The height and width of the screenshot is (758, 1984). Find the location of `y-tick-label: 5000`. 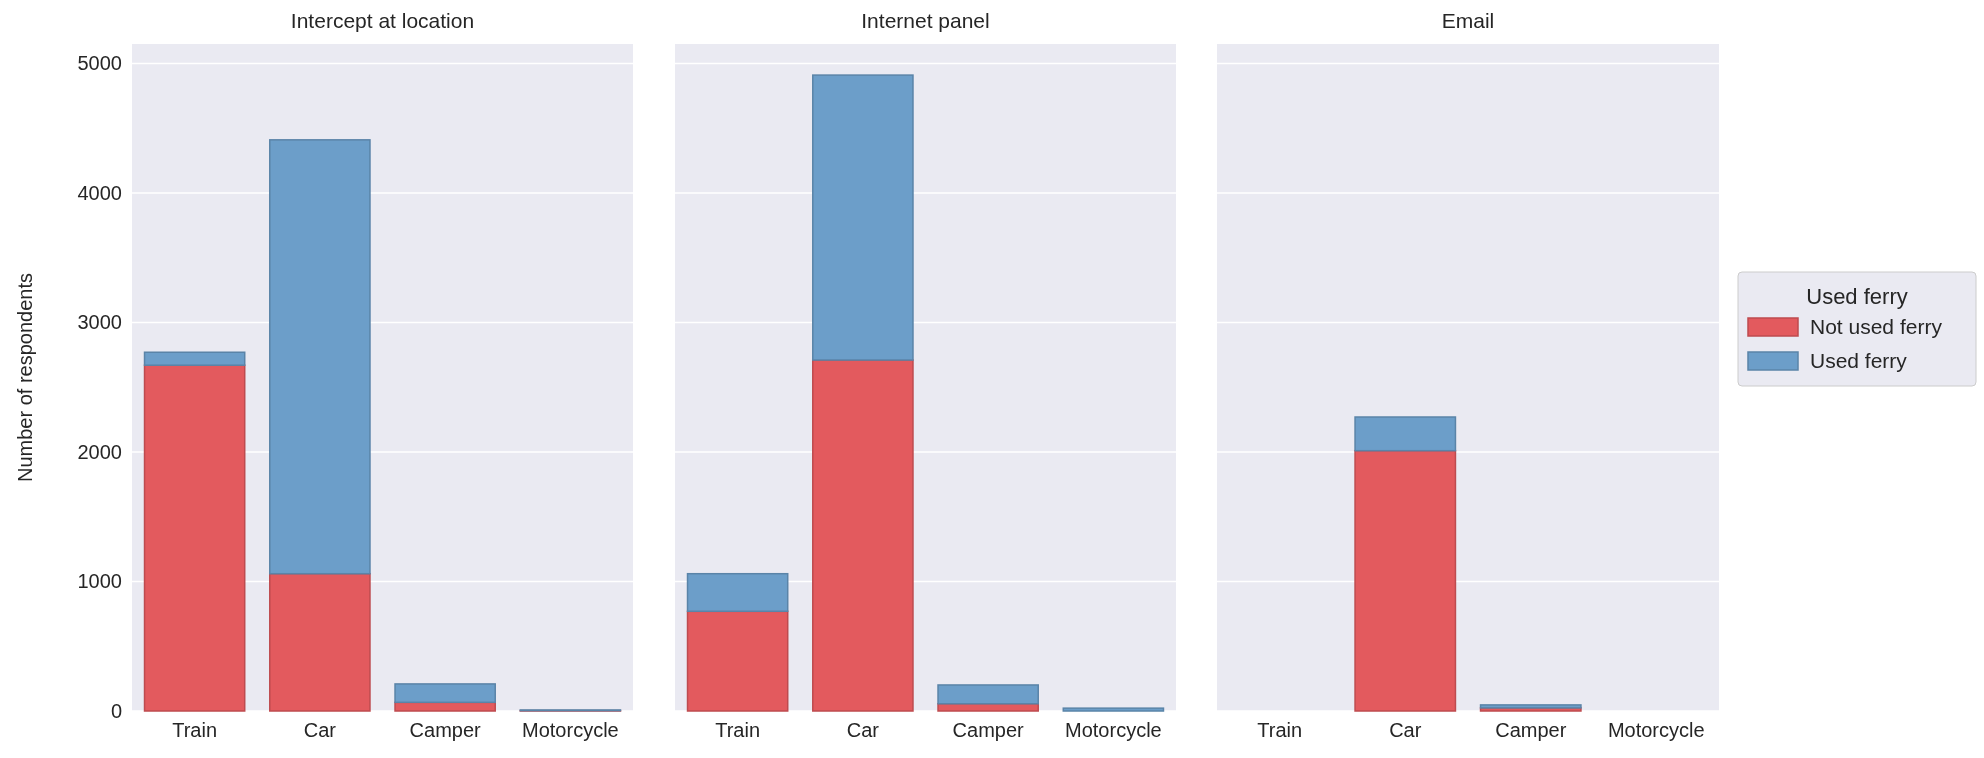

y-tick-label: 5000 is located at coordinates (99, 63).